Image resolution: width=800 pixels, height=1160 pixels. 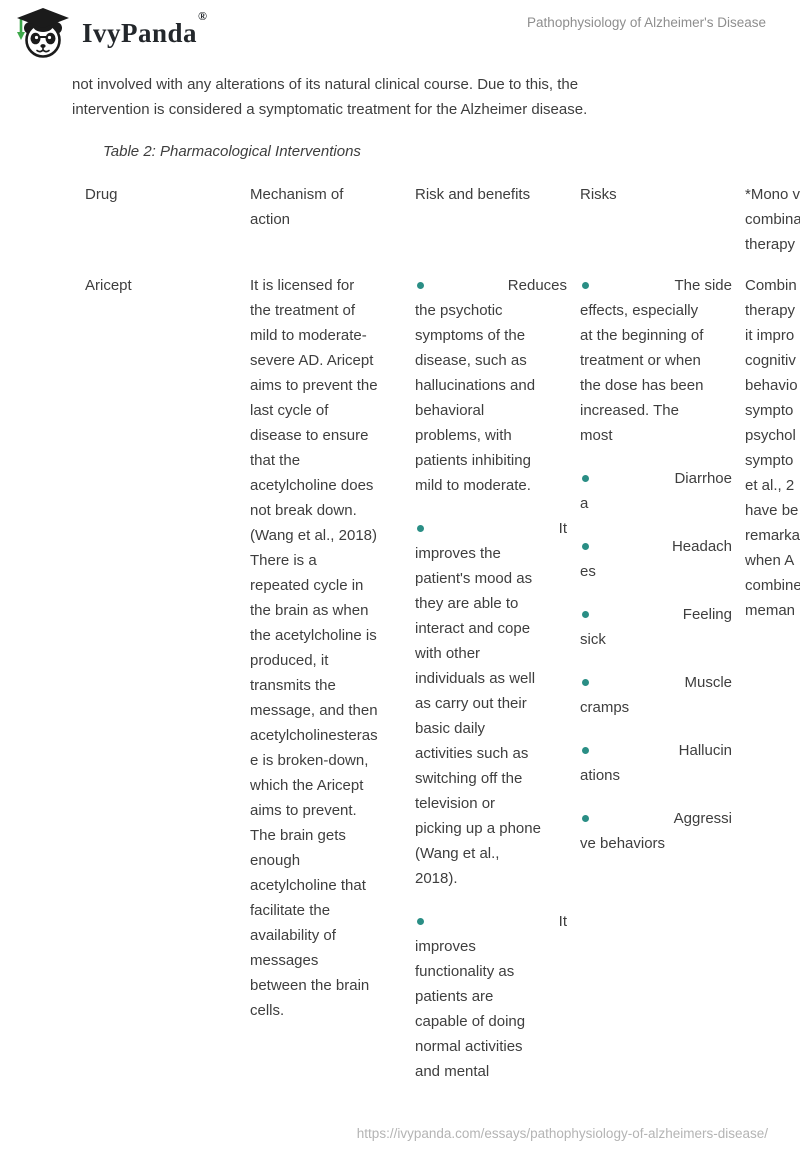 What do you see at coordinates (474, 578) in the screenshot?
I see `text-line: patient's mood as` at bounding box center [474, 578].